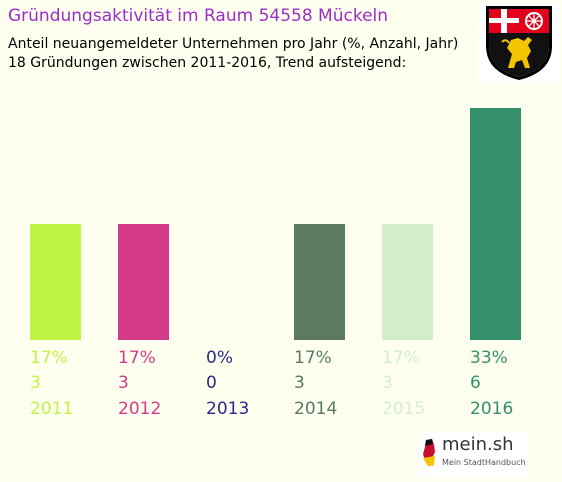 Image resolution: width=562 pixels, height=482 pixels. Describe the element at coordinates (211, 383) in the screenshot. I see `count-label-2013: 0` at that location.